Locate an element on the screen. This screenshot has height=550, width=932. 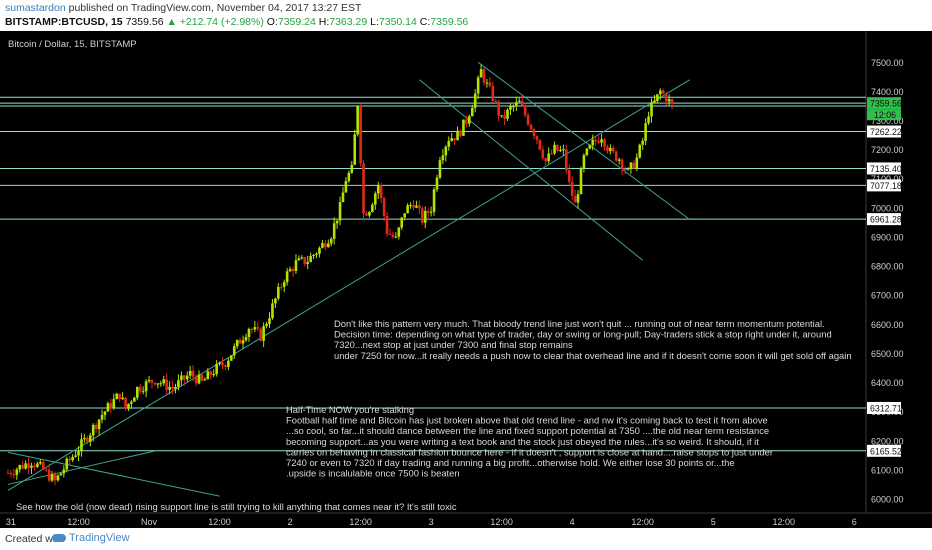
y-tick-label: 7200.00 is located at coordinates (887, 150).